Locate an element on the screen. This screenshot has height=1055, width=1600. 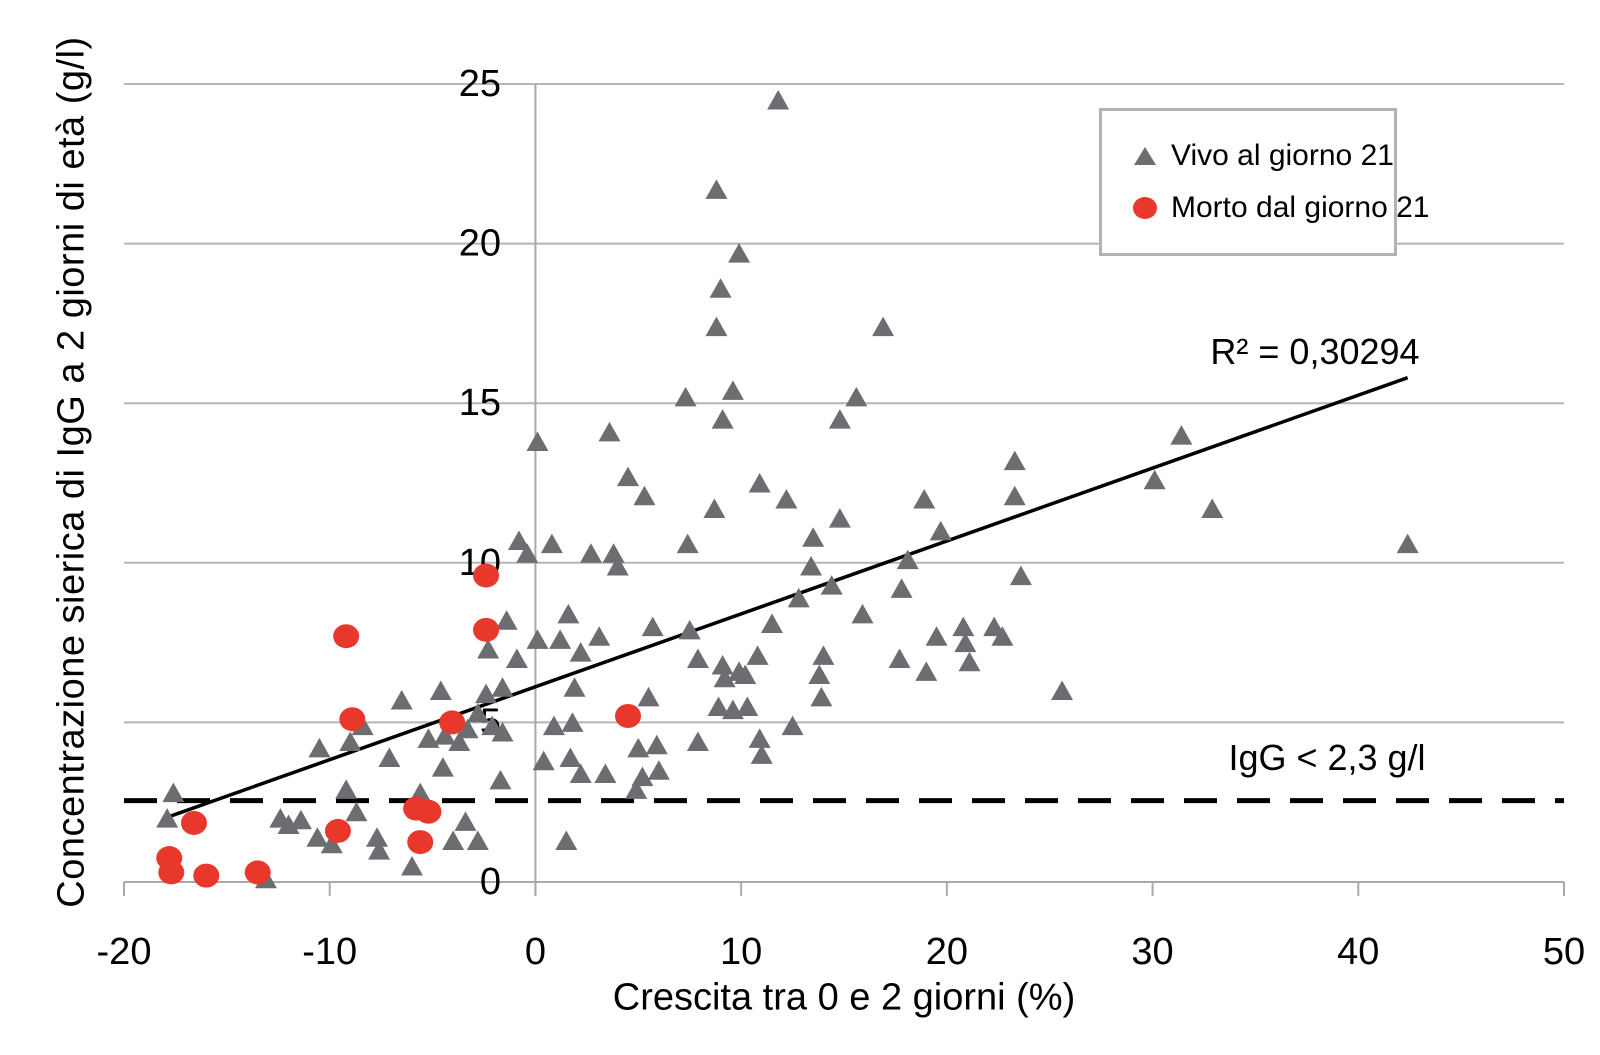
threshold-label: IgG < 2,3 g/l is located at coordinates (1327, 757).